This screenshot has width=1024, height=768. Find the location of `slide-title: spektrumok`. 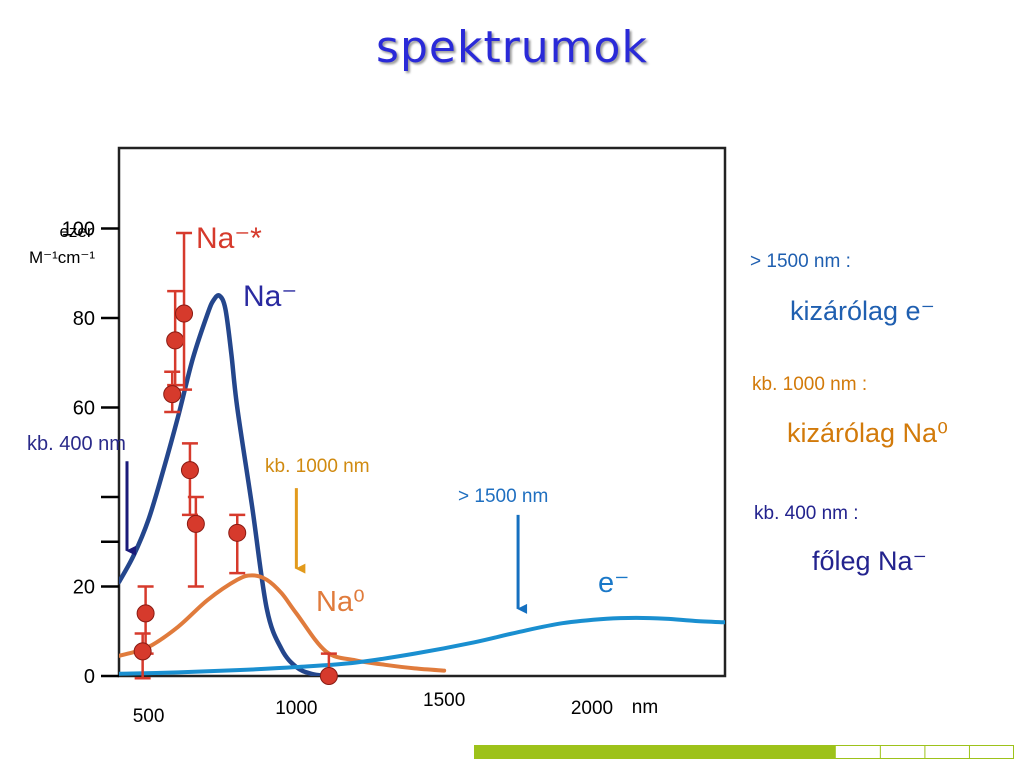

slide-title: spektrumok is located at coordinates (512, 47).